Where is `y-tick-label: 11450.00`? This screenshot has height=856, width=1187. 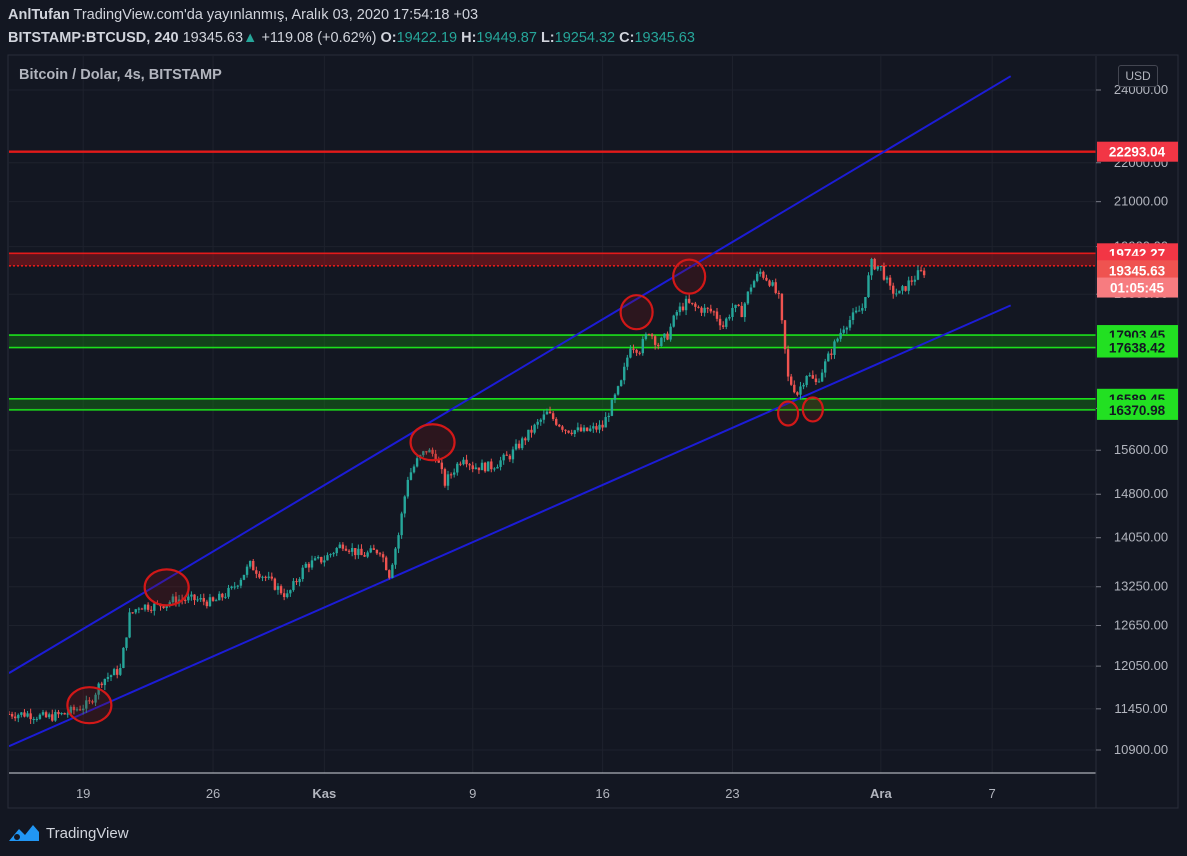 y-tick-label: 11450.00 is located at coordinates (1140, 708).